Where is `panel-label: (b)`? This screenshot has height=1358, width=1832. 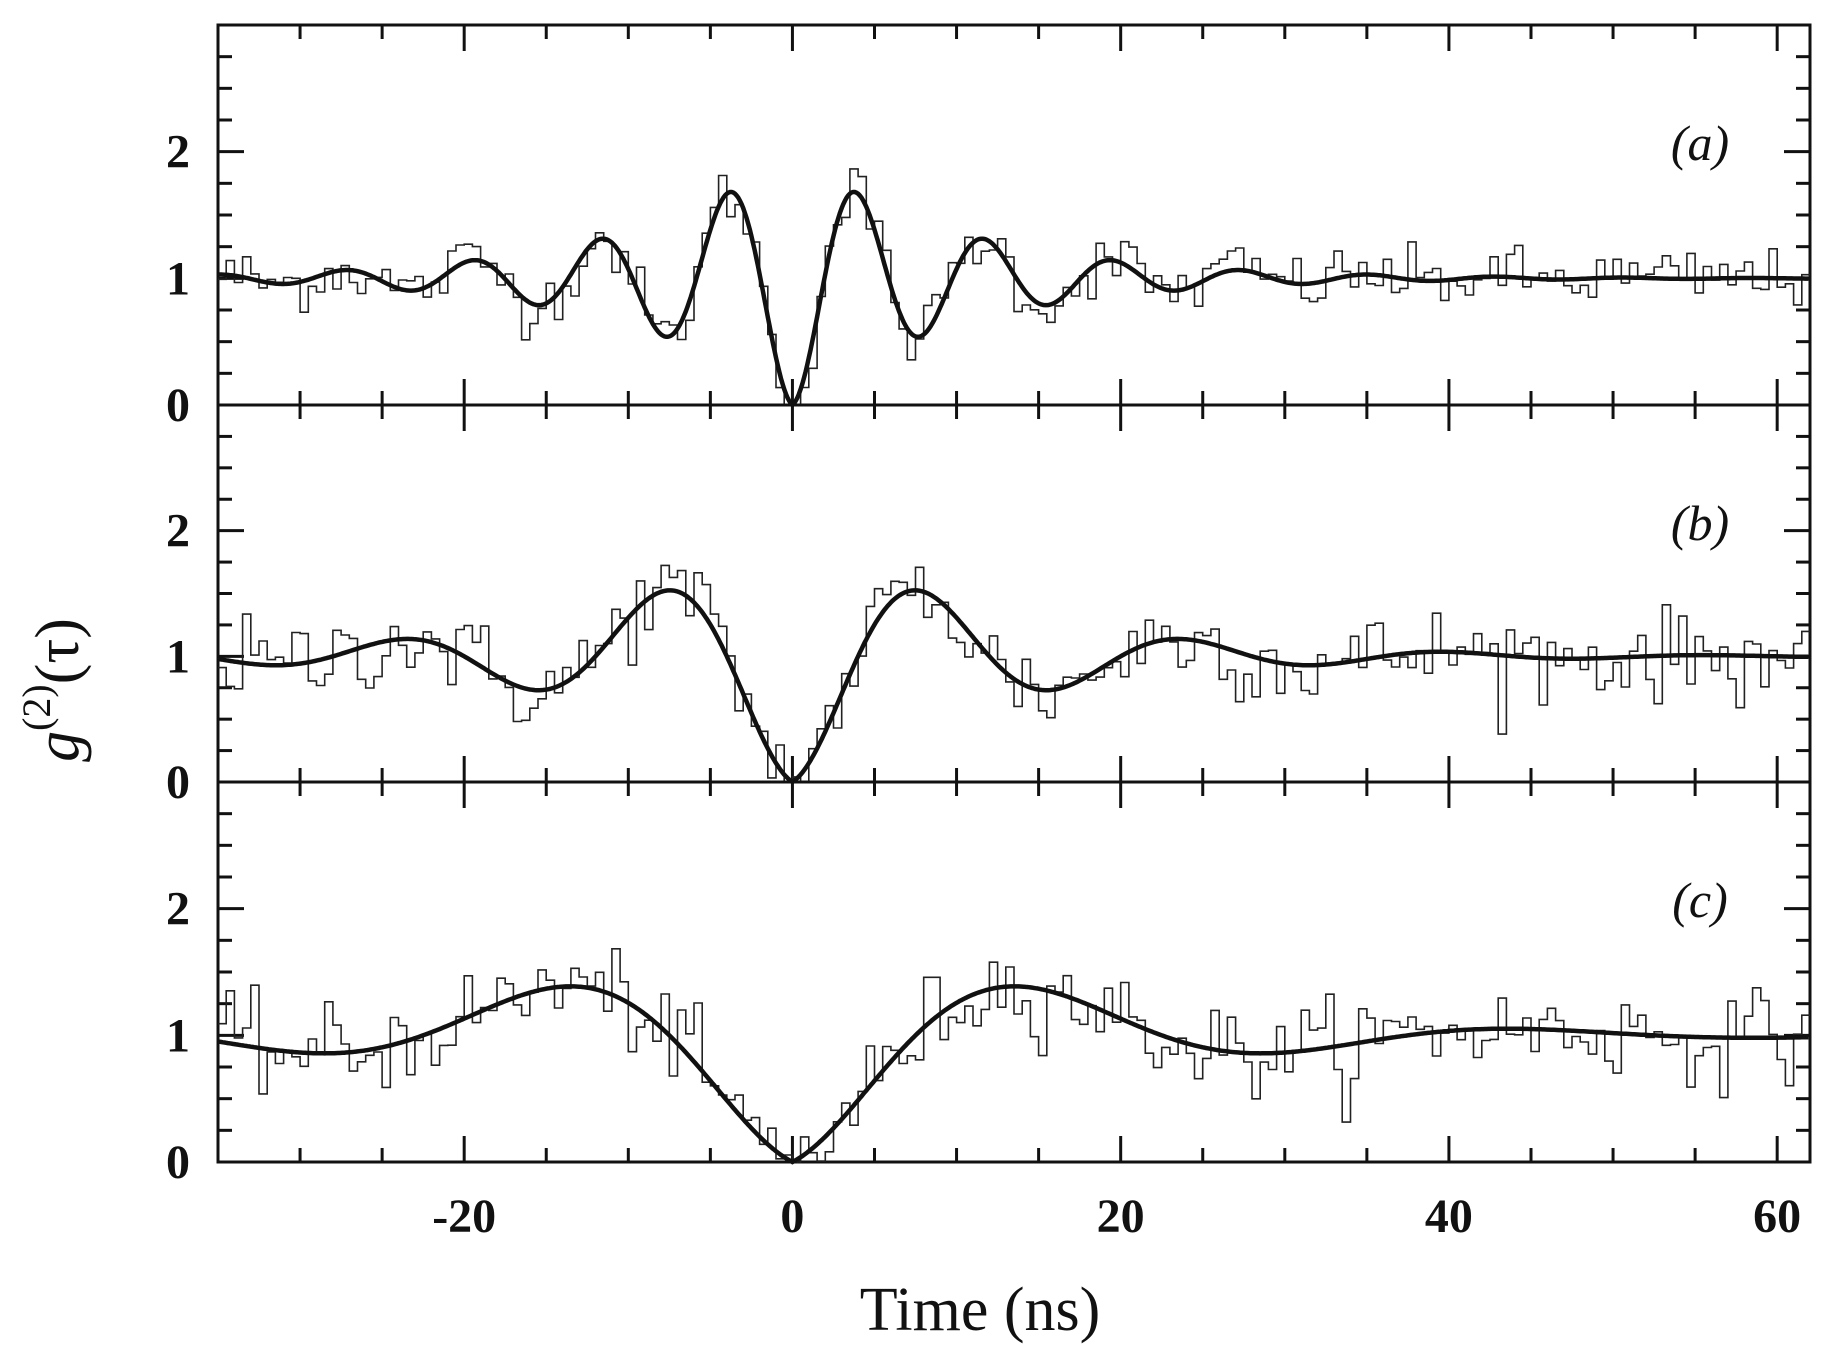 panel-label: (b) is located at coordinates (1700, 523).